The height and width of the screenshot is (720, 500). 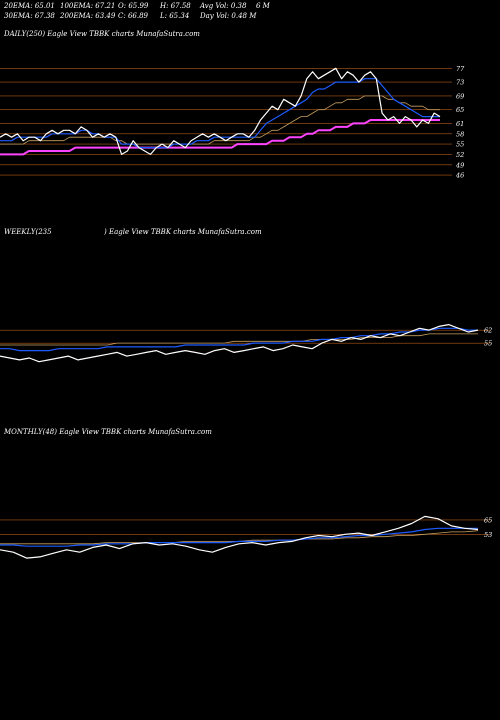 I want to click on weekly-tick-label: 55, so click(x=488, y=344).